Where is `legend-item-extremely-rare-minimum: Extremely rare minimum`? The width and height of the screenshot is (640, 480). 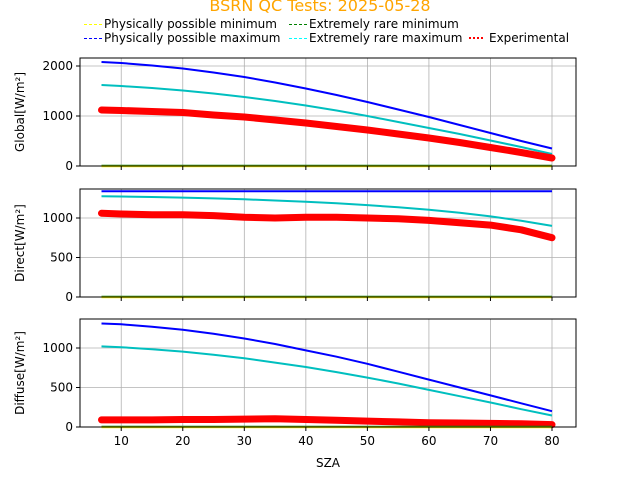 legend-item-extremely-rare-minimum: Extremely rare minimum is located at coordinates (374, 24).